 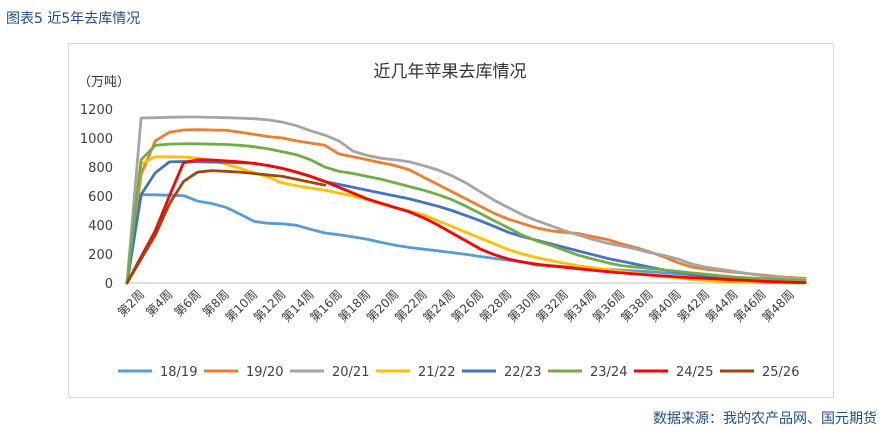 What do you see at coordinates (264, 372) in the screenshot?
I see `legend-label: 19/20` at bounding box center [264, 372].